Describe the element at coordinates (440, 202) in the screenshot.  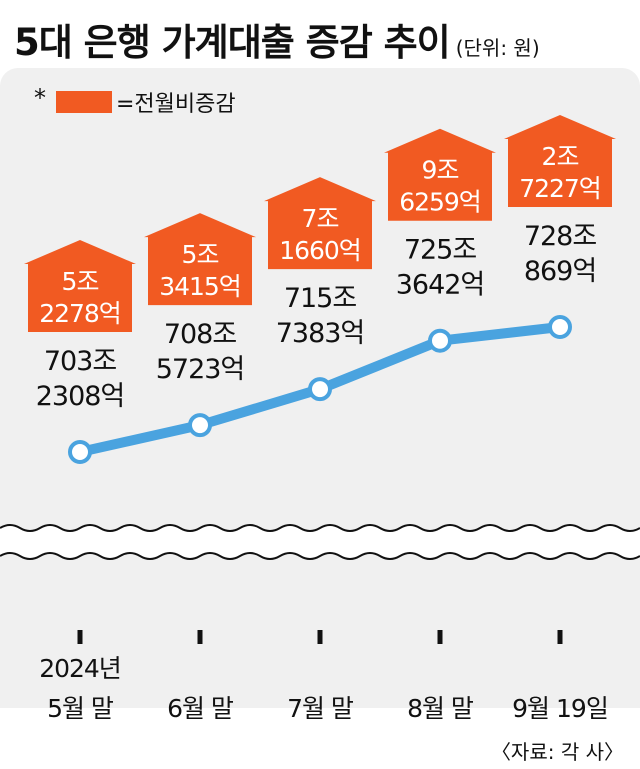
I see `change-badge-4-line-2: 6259억` at that location.